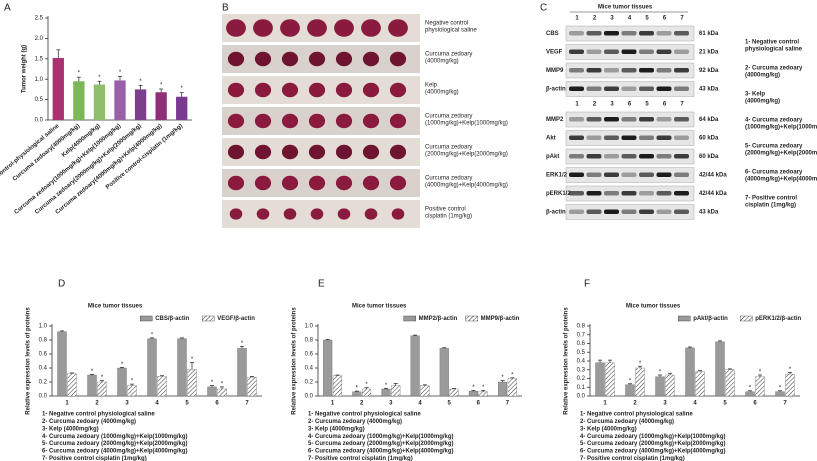 Image resolution: width=817 pixels, height=461 pixels. I want to click on blot-legend: physiological saline, so click(774, 50).